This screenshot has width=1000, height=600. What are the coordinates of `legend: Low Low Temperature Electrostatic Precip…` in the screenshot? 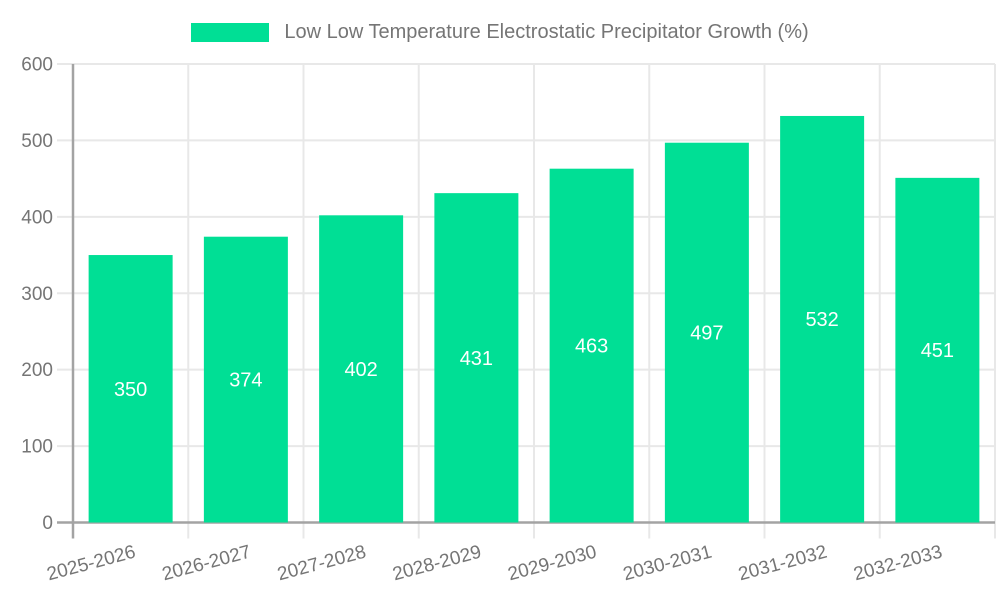 It's located at (500, 32).